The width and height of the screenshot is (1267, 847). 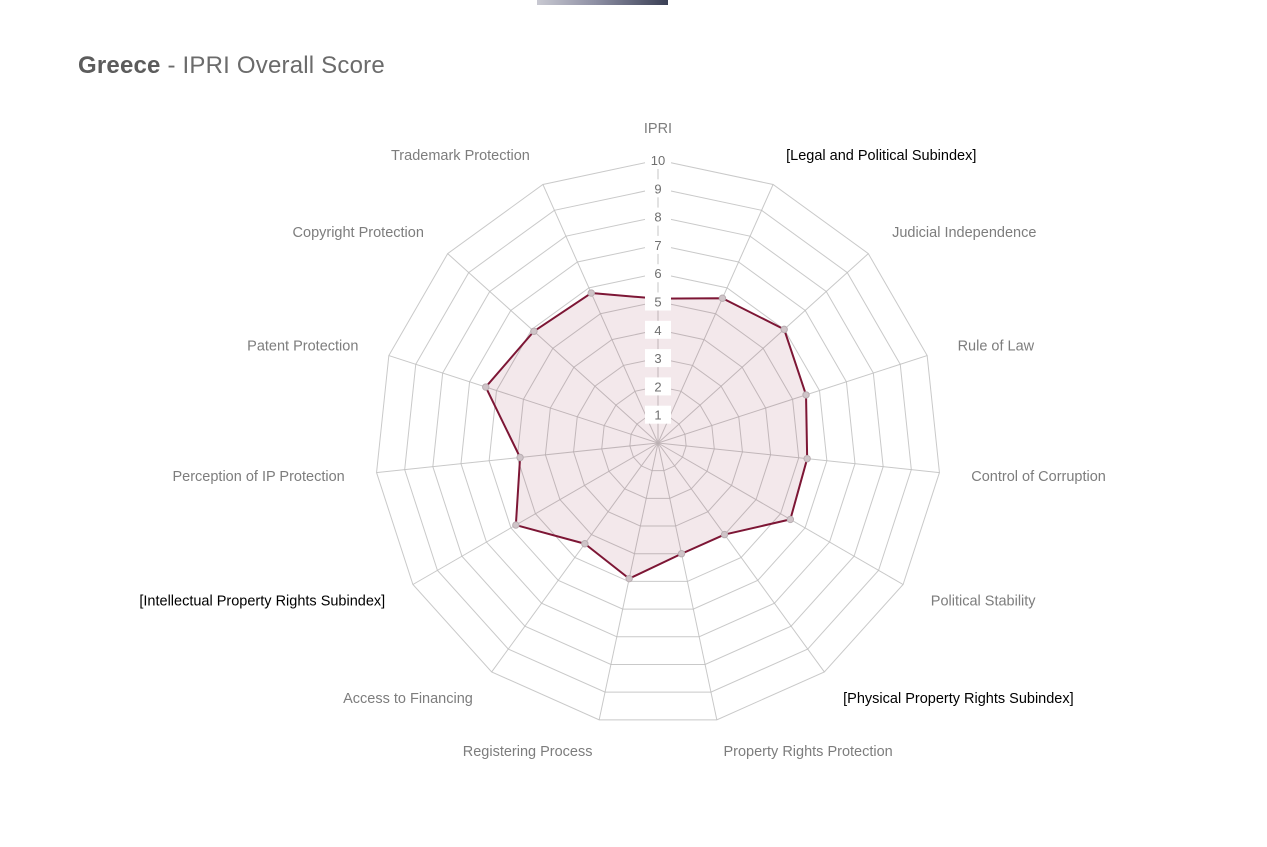 I want to click on radial-tick-label: 2, so click(x=657, y=386).